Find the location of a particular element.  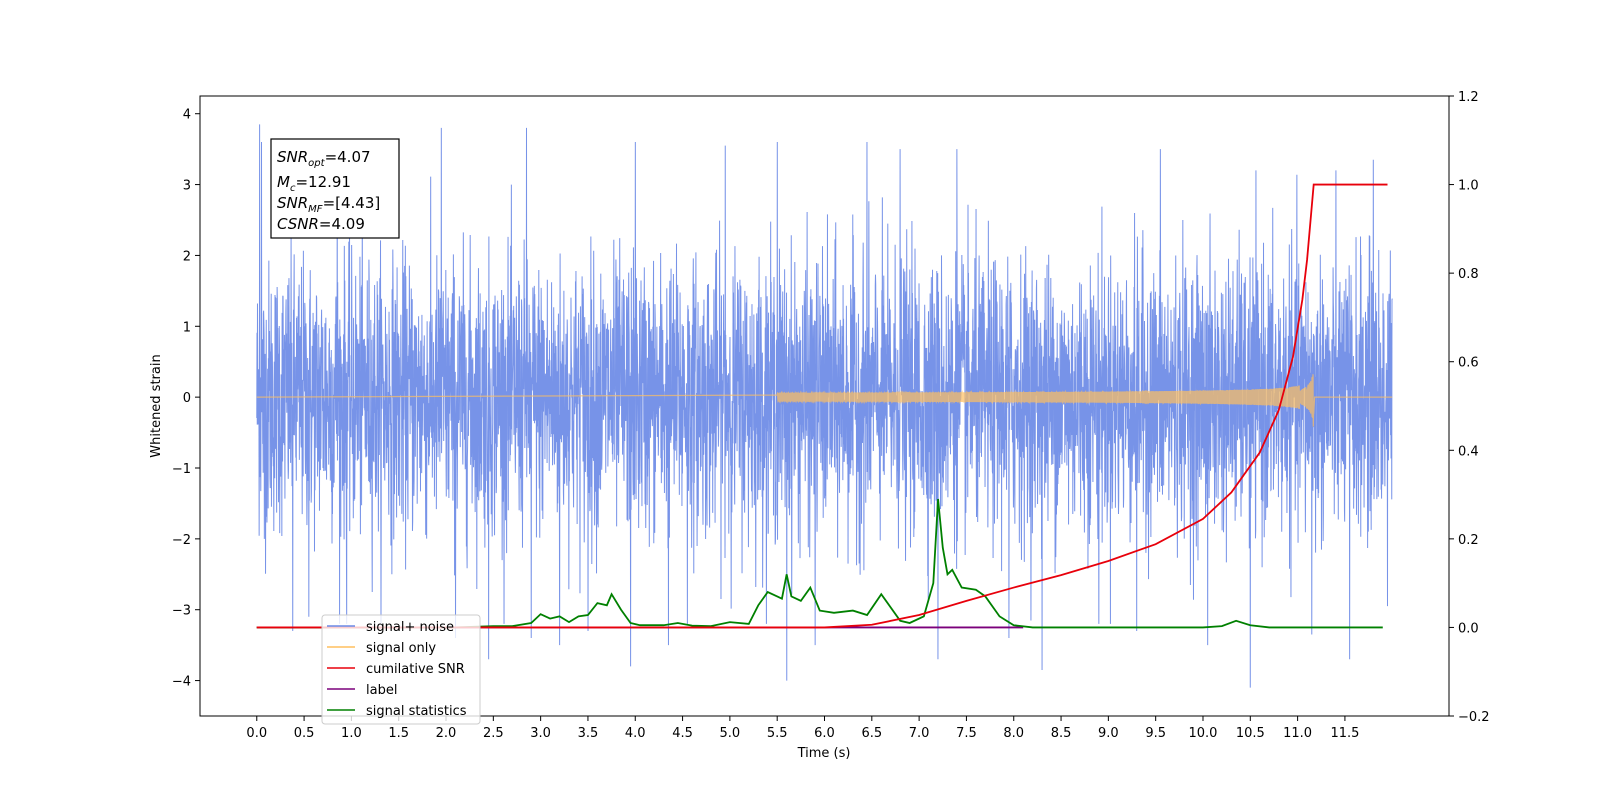

legend-label-signal-statistics: signal statistics is located at coordinates (416, 711).